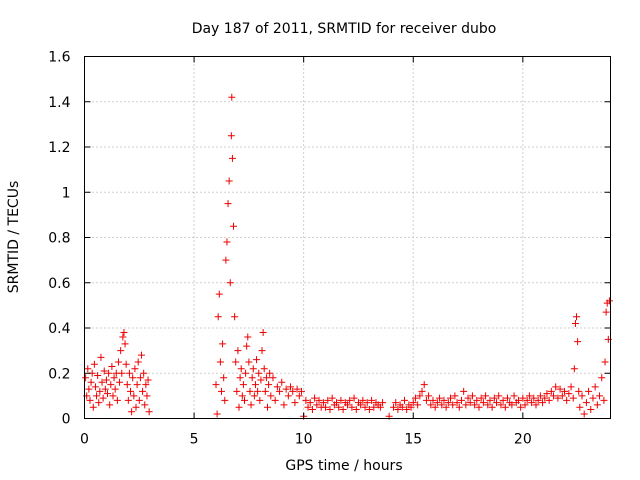 The image size is (640, 480). Describe the element at coordinates (306, 440) in the screenshot. I see `x-tick-labels: 0 5 10 15 20` at that location.